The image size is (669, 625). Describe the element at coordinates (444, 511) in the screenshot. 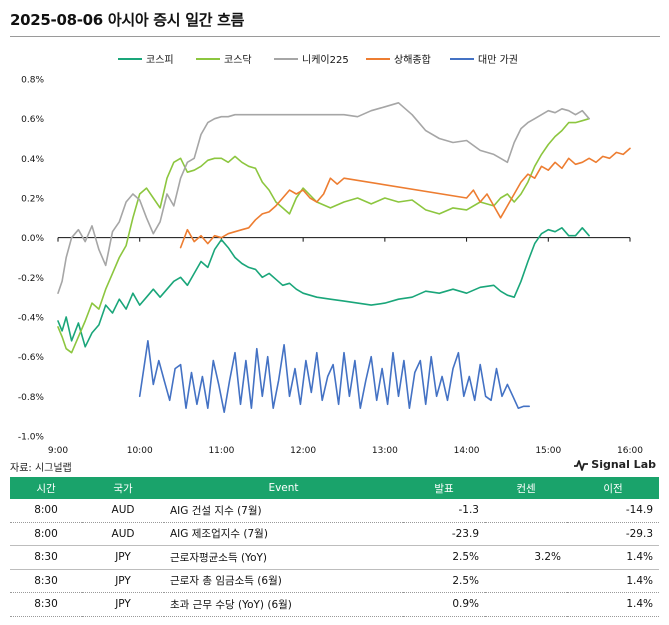

I see `cell-actual: -1.3` at that location.